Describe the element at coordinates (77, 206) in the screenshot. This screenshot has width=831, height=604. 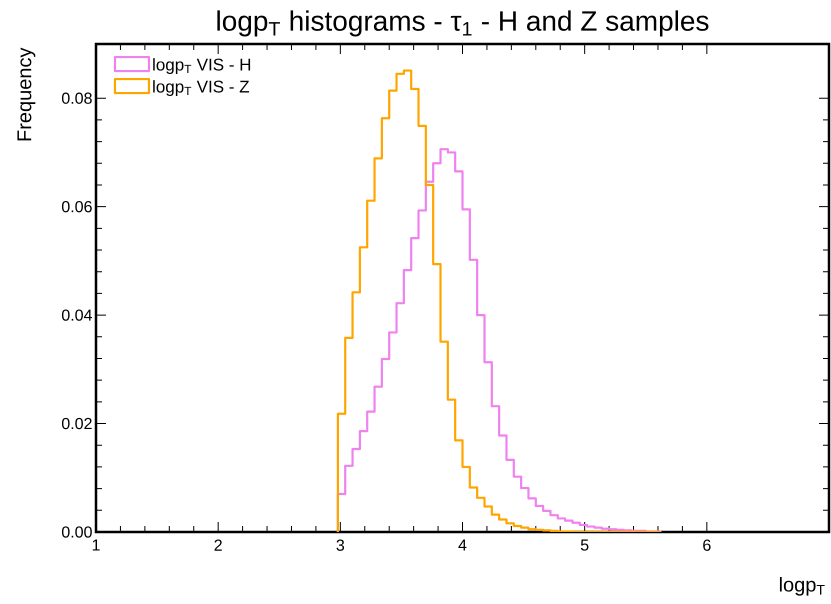
I see `y-tick-label: 0.06` at that location.